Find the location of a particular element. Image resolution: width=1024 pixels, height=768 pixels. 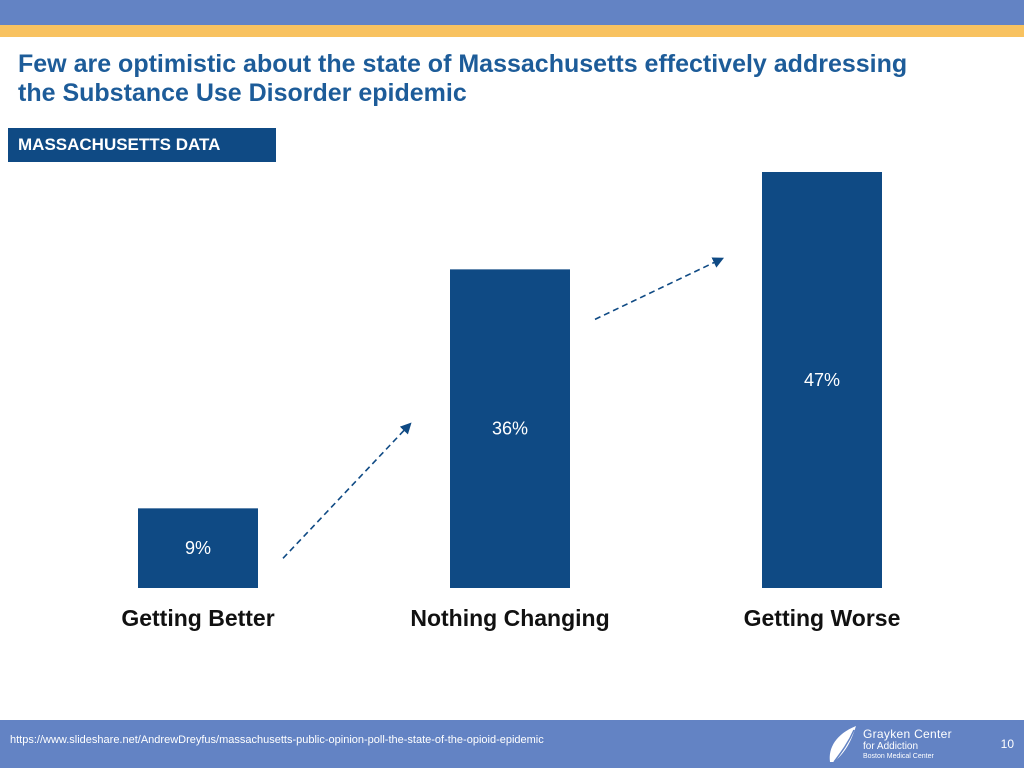

bar-nothing-changing is located at coordinates (510, 428).